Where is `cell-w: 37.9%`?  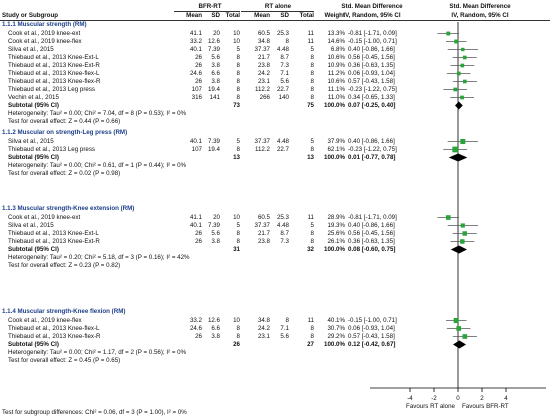
cell-w: 37.9% is located at coordinates (336, 141).